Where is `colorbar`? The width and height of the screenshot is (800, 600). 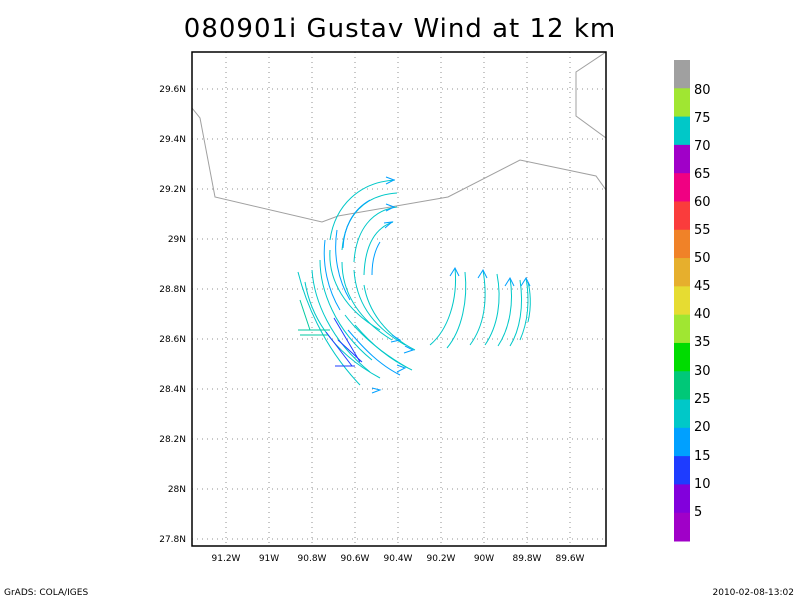 colorbar is located at coordinates (682, 301).